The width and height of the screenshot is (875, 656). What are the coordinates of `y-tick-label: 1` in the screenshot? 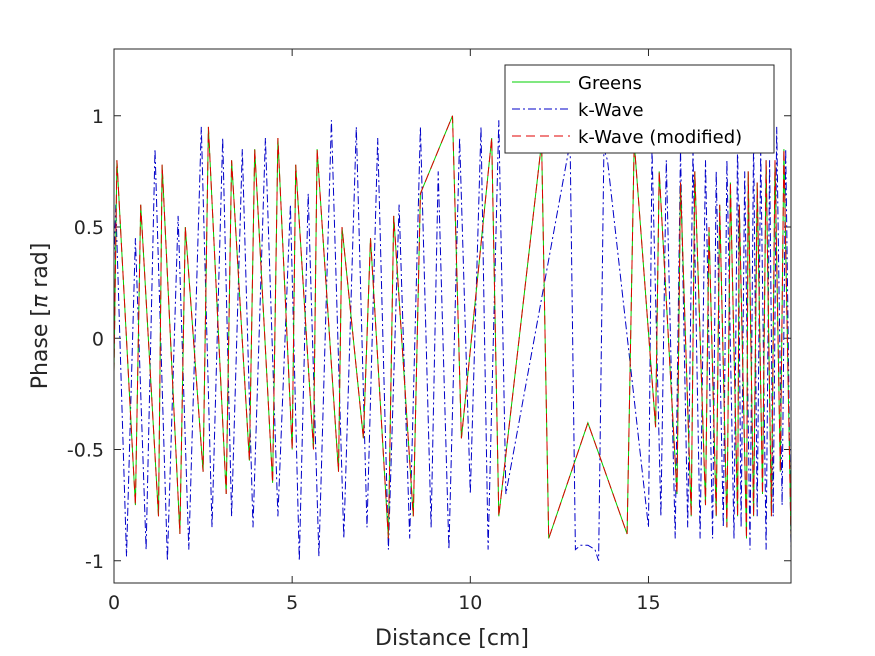 It's located at (98, 117).